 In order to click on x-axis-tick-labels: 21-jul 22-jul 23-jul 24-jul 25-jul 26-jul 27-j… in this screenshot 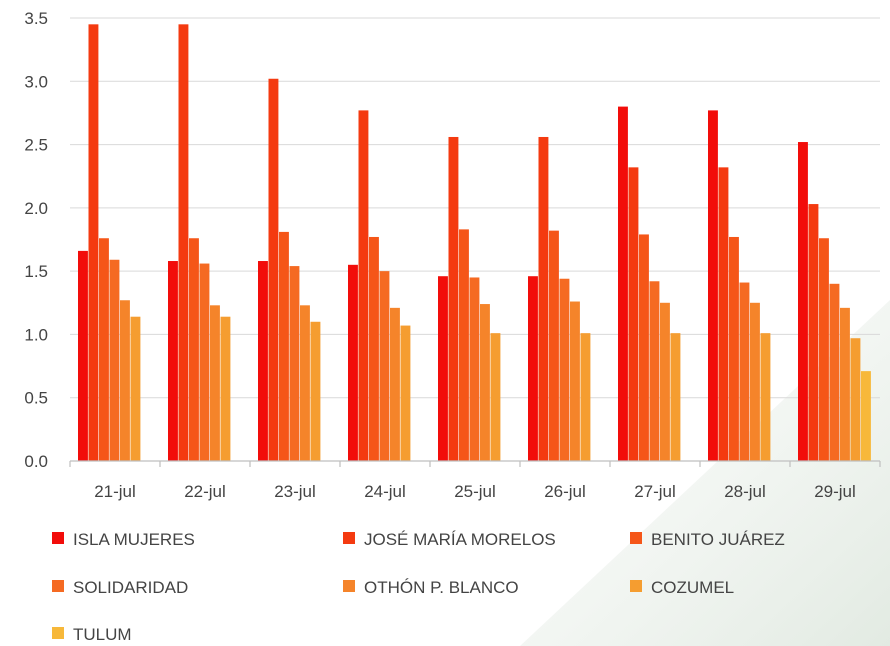, I will do `click(475, 491)`.